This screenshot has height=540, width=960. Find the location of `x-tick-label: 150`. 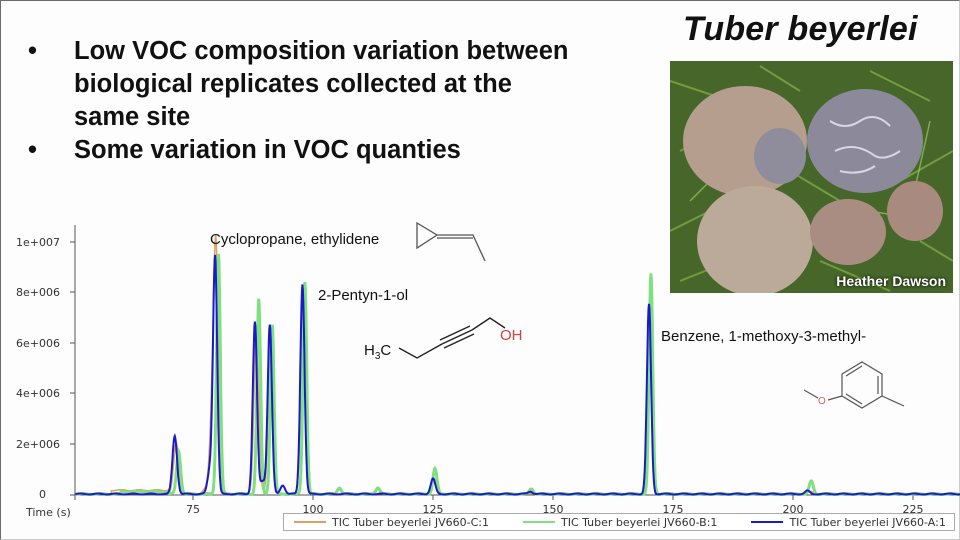

x-tick-label: 150 is located at coordinates (553, 509).